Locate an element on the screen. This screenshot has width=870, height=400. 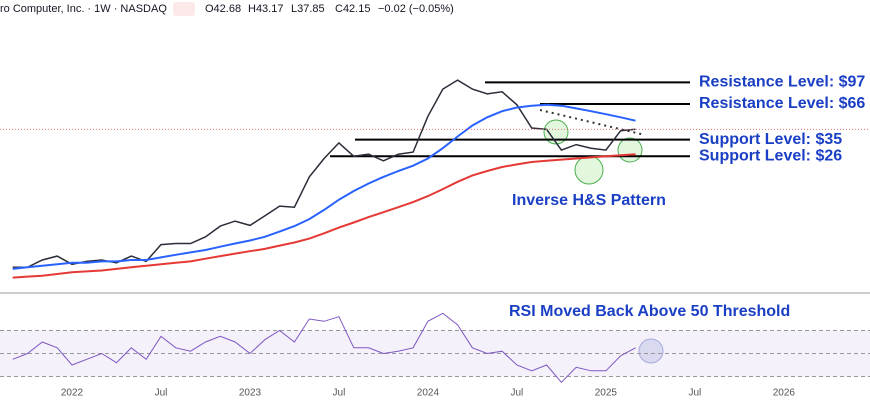
annotation: Inverse H&S Pattern is located at coordinates (589, 200).